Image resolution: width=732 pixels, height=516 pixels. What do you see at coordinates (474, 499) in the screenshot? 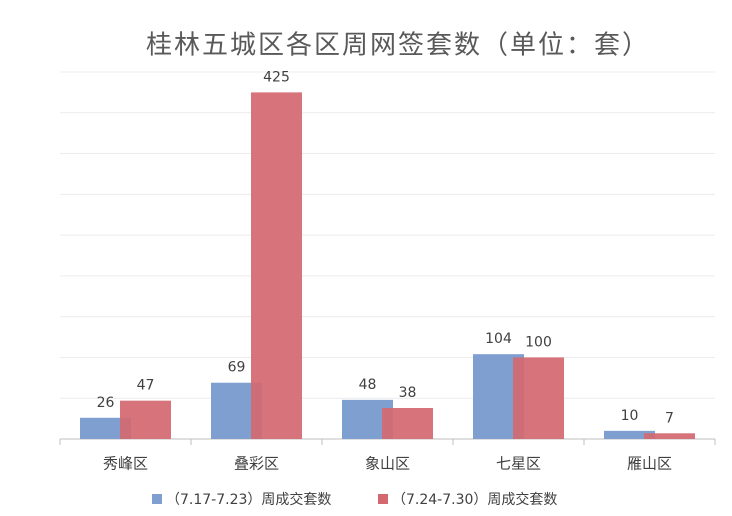
I see `legend-label: （7.24-7.30）周成交套数` at bounding box center [474, 499].